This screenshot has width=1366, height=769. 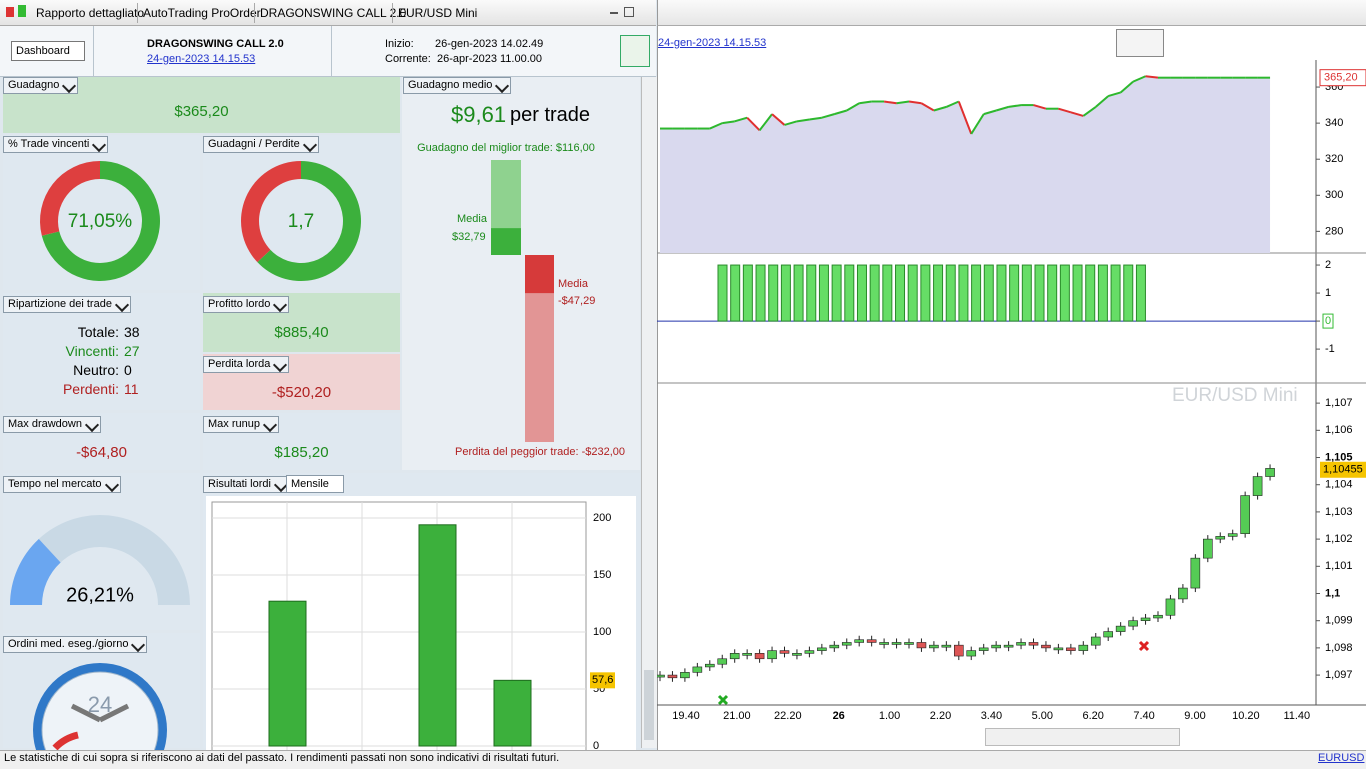 I want to click on donut-loss, so click(x=271, y=212).